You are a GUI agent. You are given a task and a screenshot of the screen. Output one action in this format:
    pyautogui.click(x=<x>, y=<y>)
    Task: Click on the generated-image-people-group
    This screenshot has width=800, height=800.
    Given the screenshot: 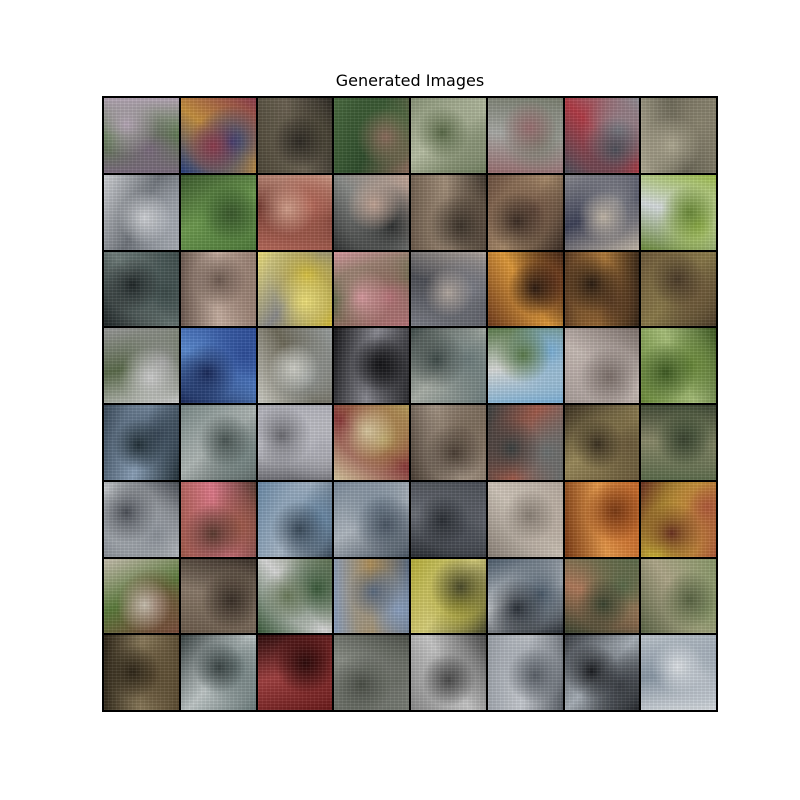 What is the action you would take?
    pyautogui.click(x=525, y=135)
    